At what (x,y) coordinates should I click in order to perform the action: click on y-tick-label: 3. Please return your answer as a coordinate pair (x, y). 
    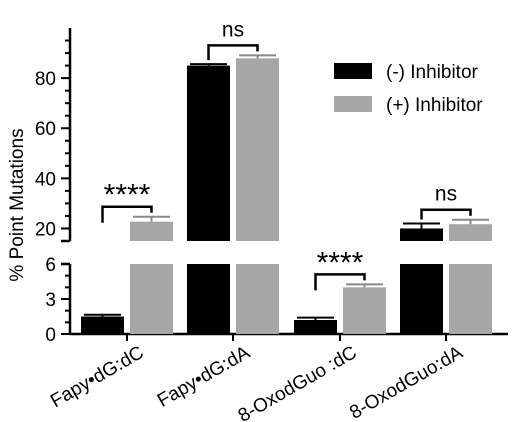
    Looking at the image, I should click on (50, 300).